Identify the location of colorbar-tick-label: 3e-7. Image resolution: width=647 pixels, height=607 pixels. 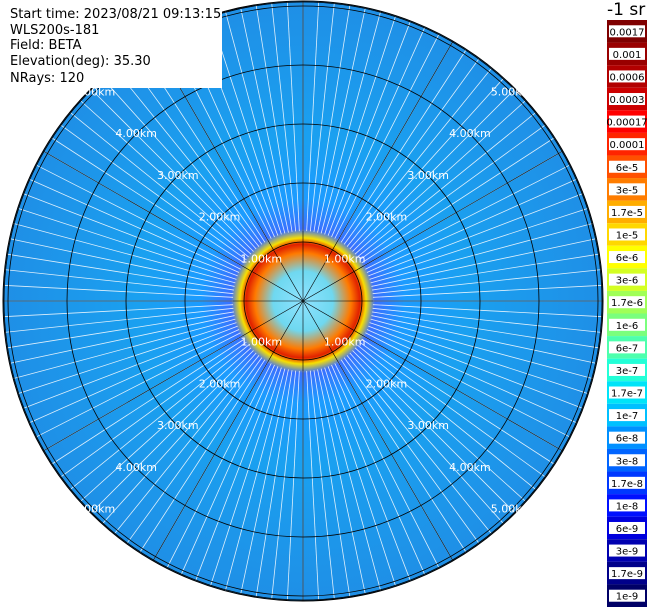
(627, 371).